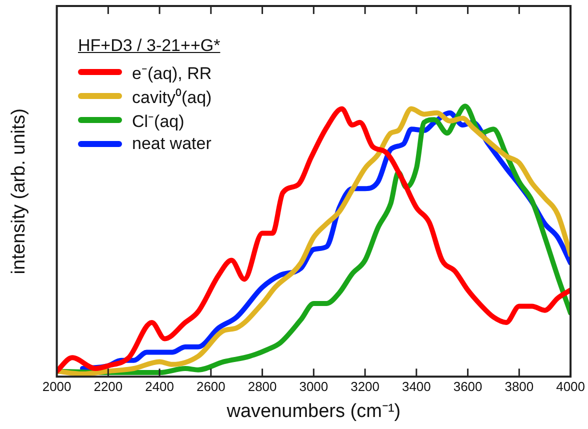 This screenshot has height=429, width=588. Describe the element at coordinates (365, 386) in the screenshot. I see `x-tick-label: 3200` at that location.